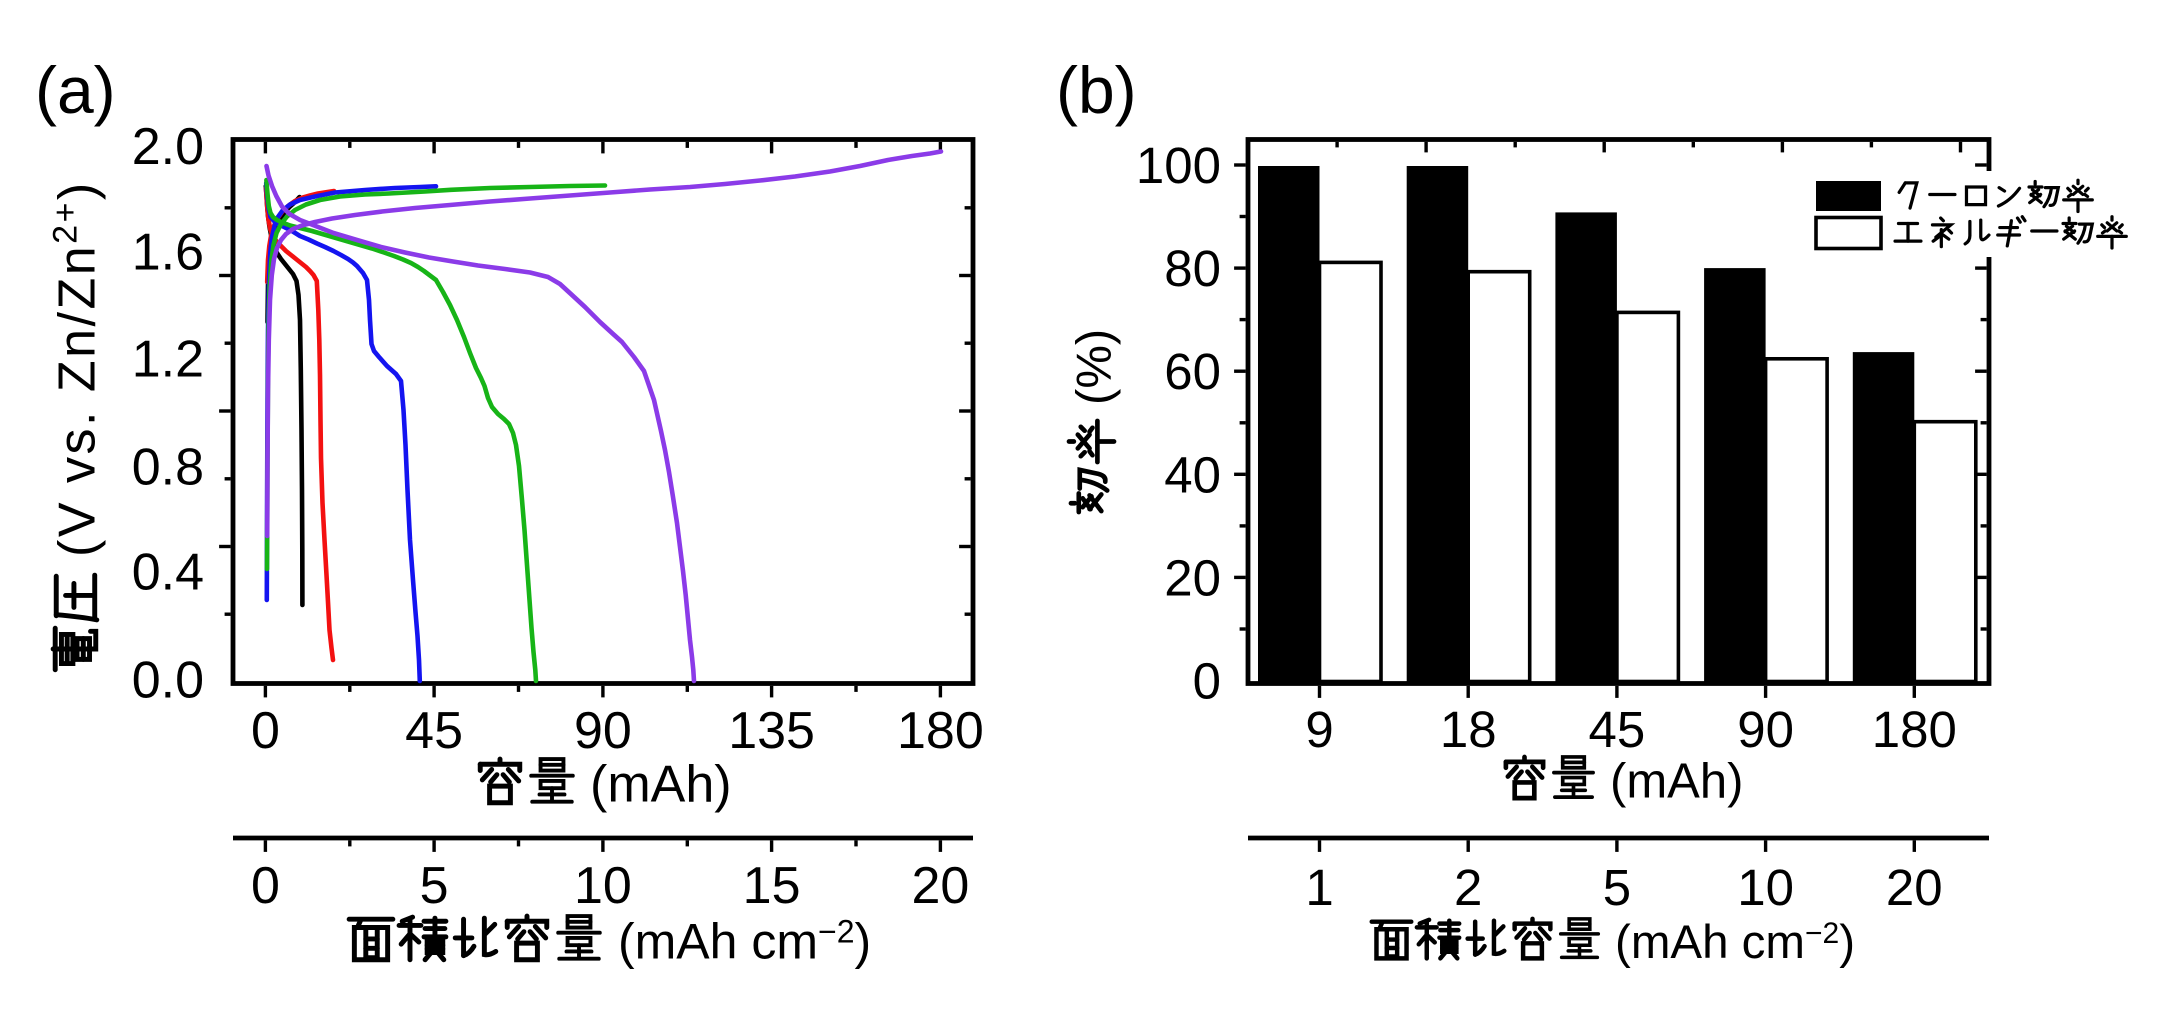  Describe the element at coordinates (1319, 729) in the screenshot. I see `svg-text: 9` at that location.